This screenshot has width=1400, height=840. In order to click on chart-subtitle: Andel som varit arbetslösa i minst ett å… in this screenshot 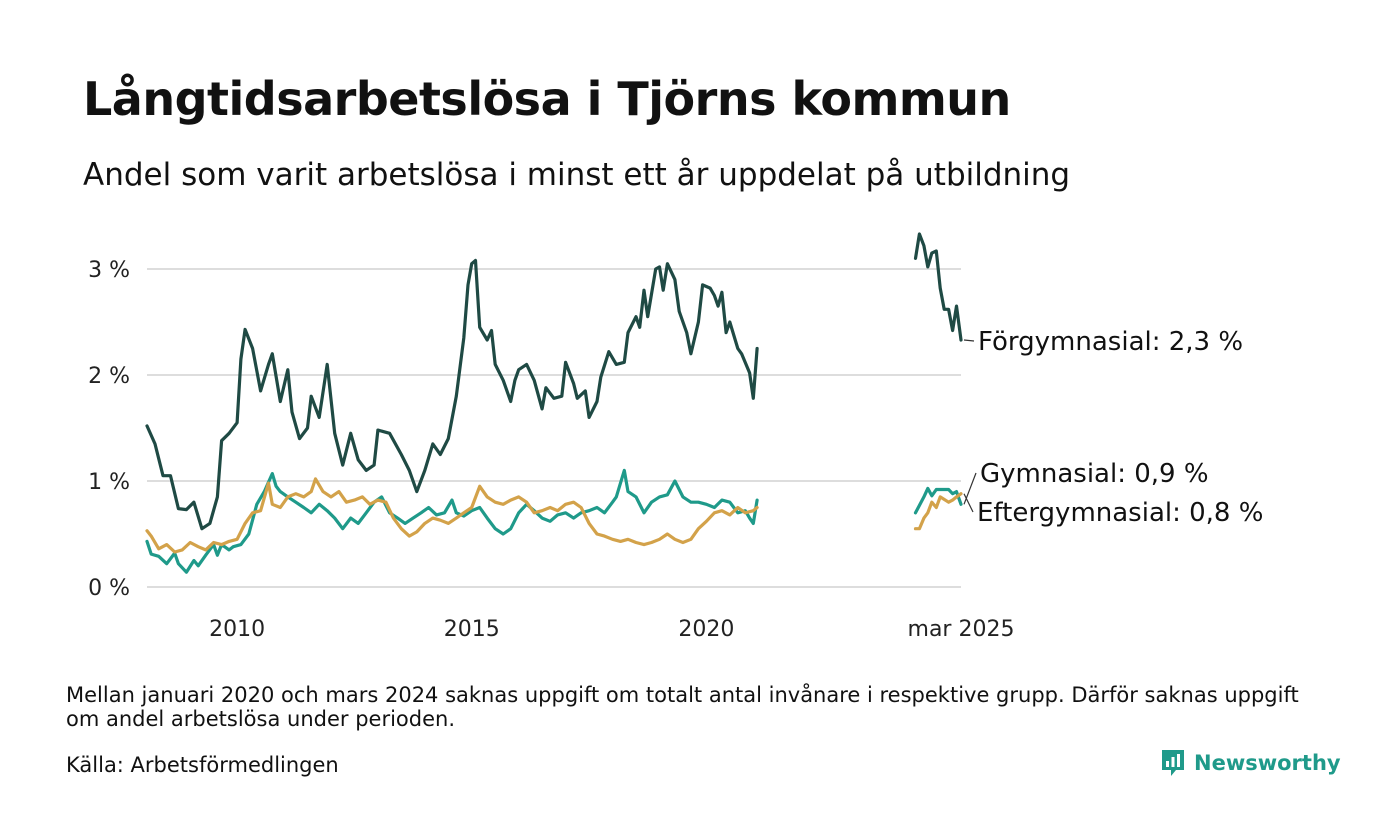, I will do `click(577, 175)`.